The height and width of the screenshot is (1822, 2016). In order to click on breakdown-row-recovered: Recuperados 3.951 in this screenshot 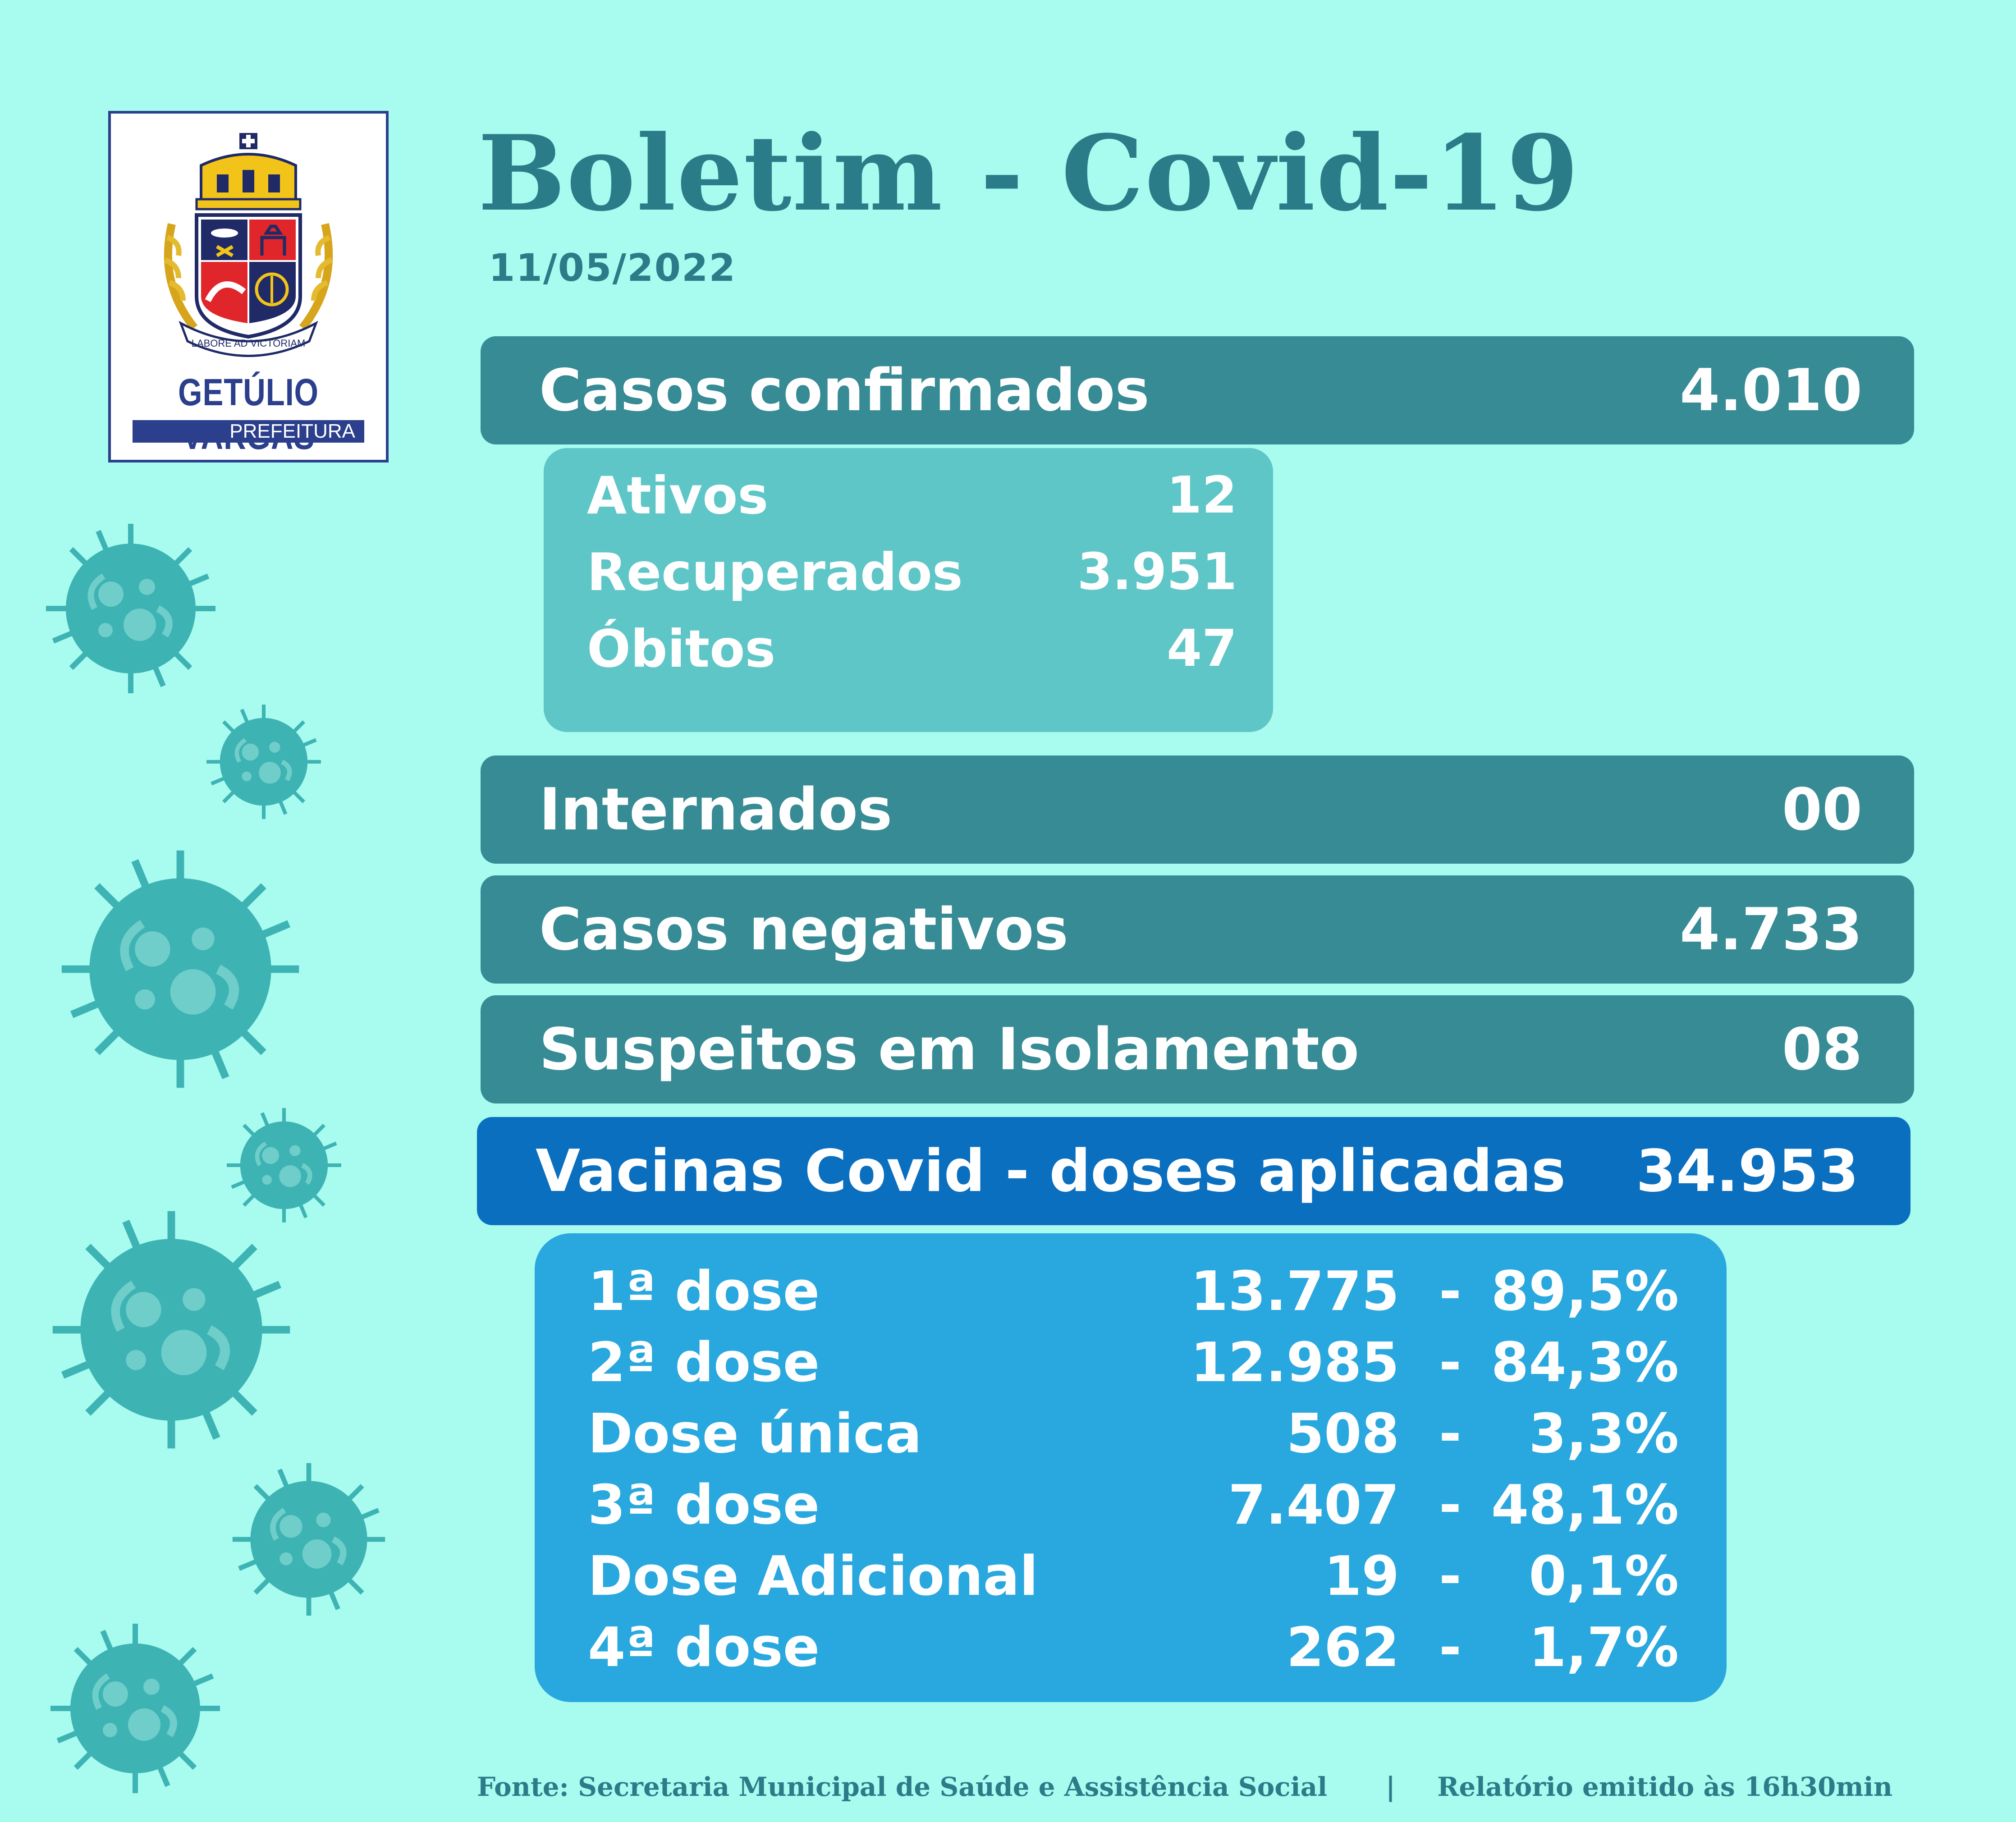, I will do `click(912, 572)`.